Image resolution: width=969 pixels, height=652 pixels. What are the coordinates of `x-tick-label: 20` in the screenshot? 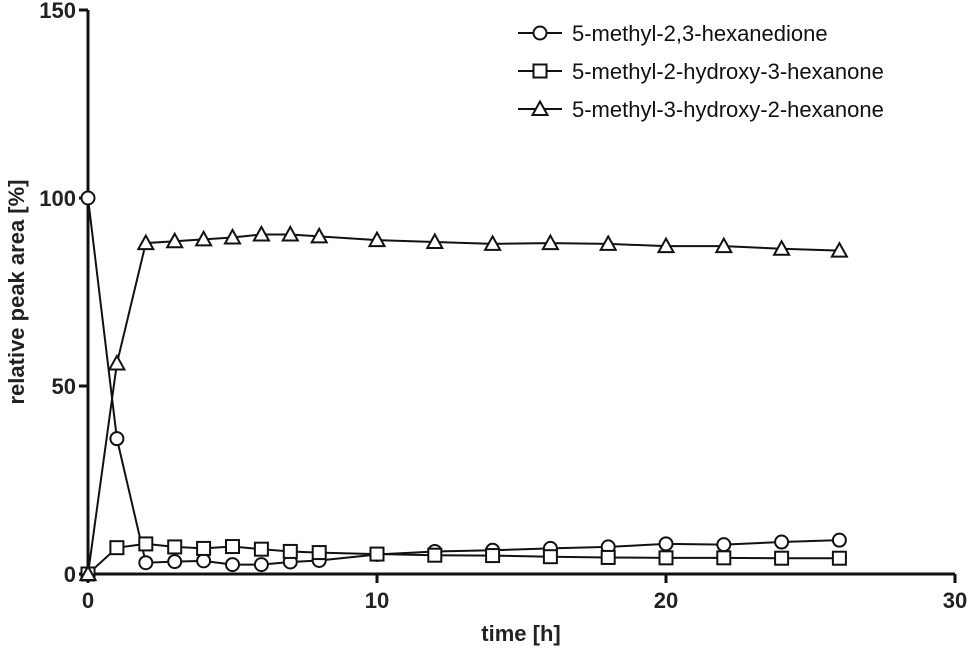 It's located at (666, 600).